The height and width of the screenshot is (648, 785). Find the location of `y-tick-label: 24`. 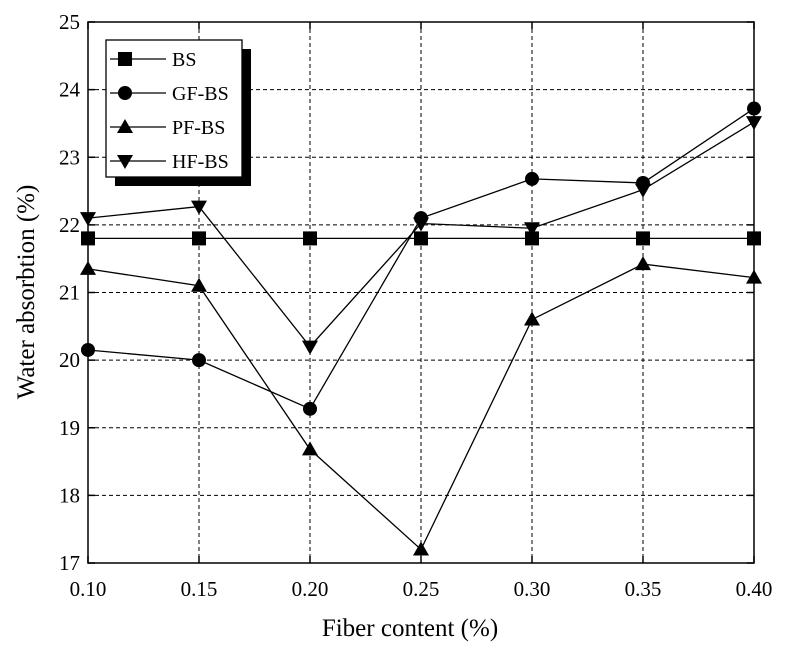

y-tick-label: 24 is located at coordinates (70, 90).